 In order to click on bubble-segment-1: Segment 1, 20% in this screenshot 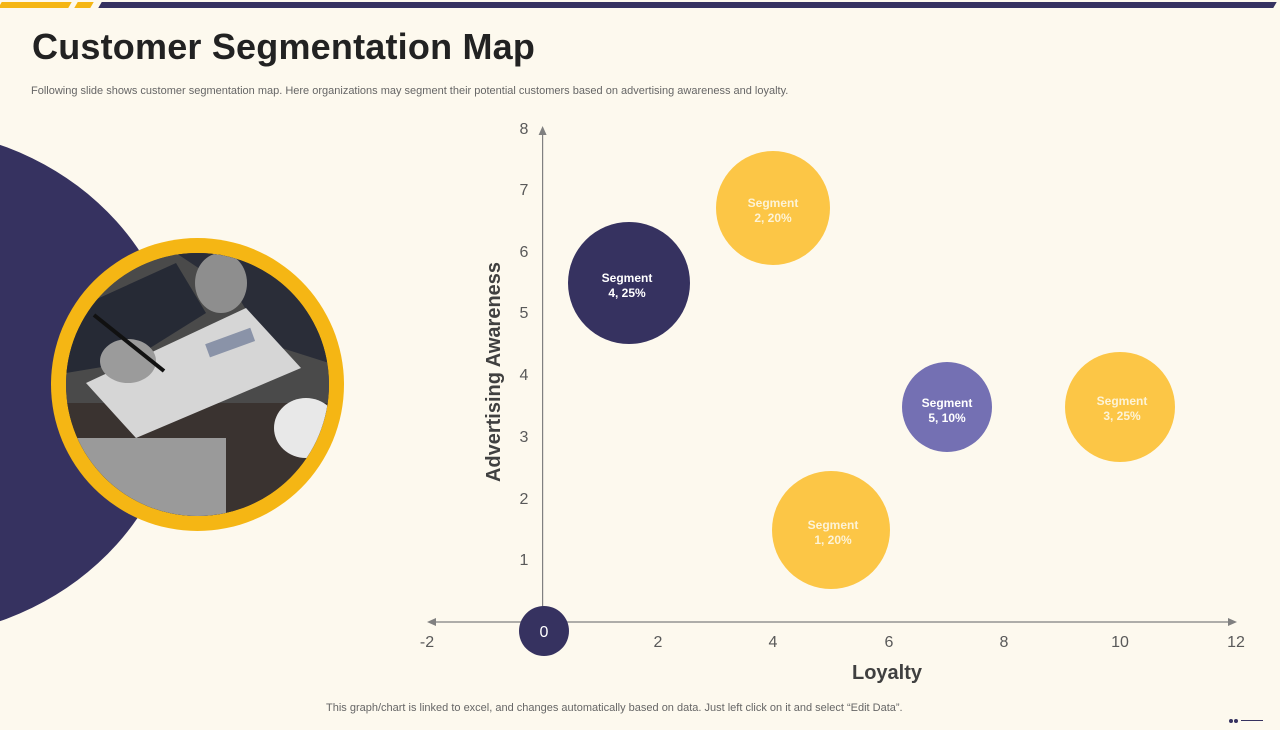, I will do `click(831, 530)`.